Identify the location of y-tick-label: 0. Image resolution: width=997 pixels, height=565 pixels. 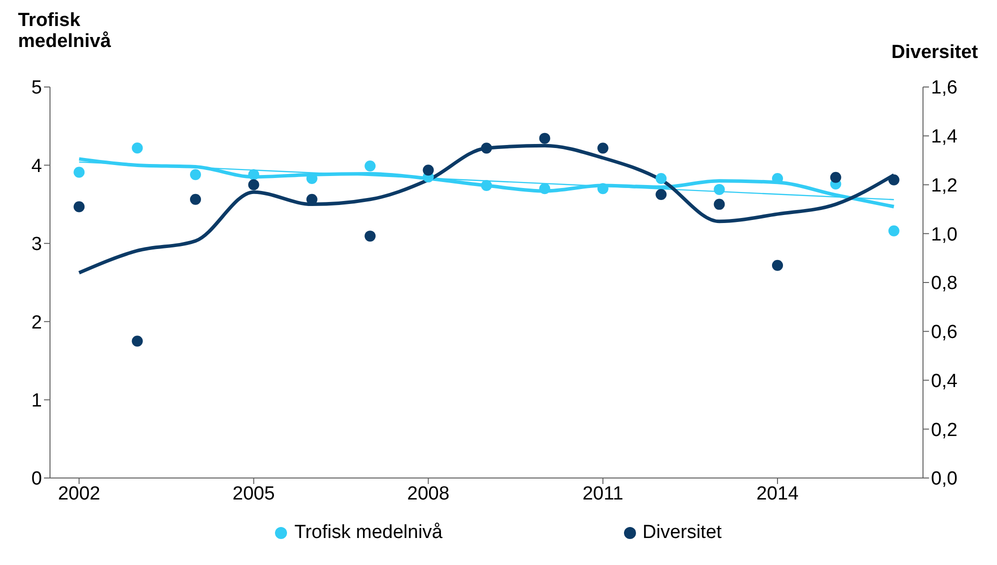
(36, 479).